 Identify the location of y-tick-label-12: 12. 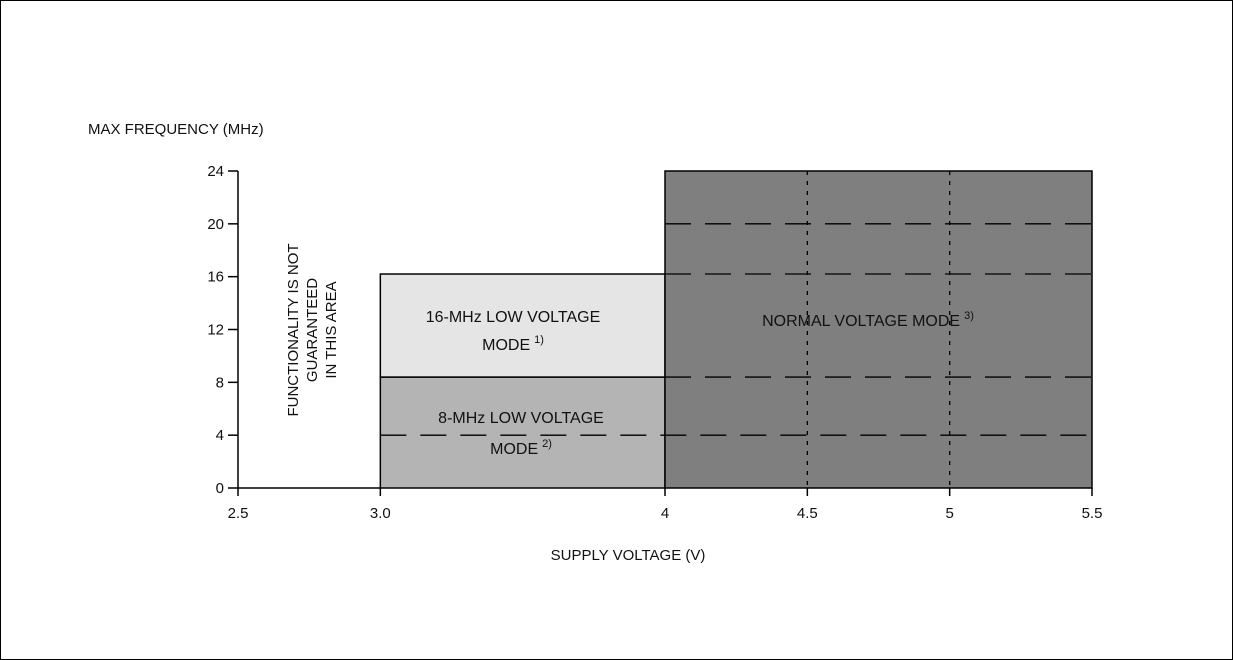
(215, 330).